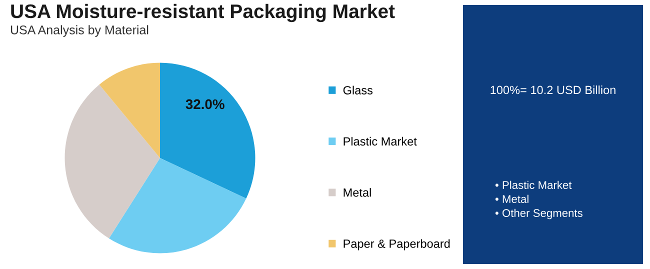 The width and height of the screenshot is (650, 269). I want to click on legend-label: Paper & Paperboard, so click(397, 244).